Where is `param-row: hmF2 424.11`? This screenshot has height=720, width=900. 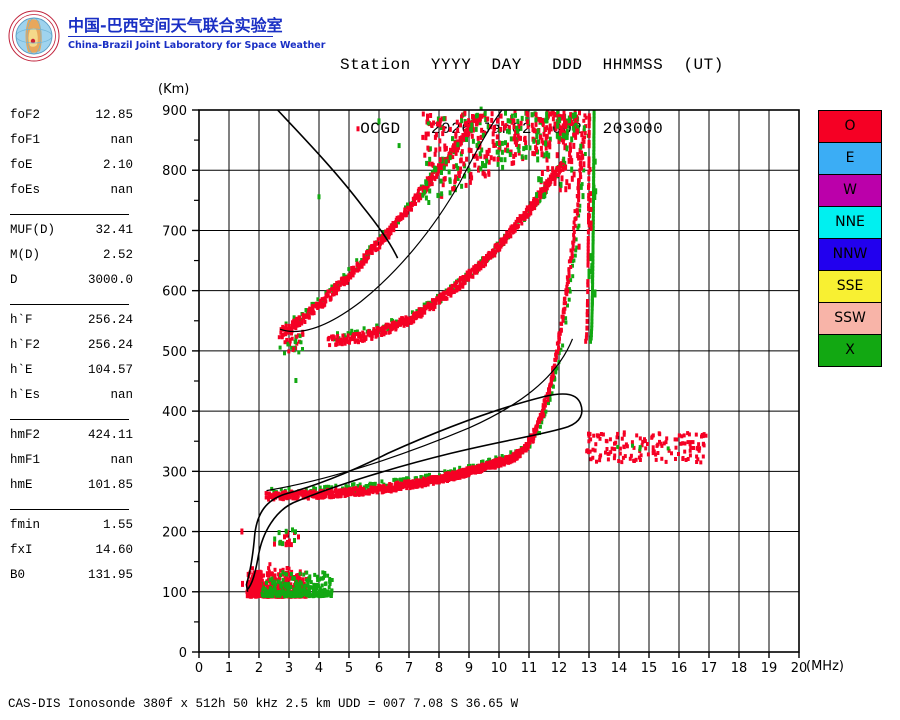 param-row: hmF2 424.11 is located at coordinates (70, 440).